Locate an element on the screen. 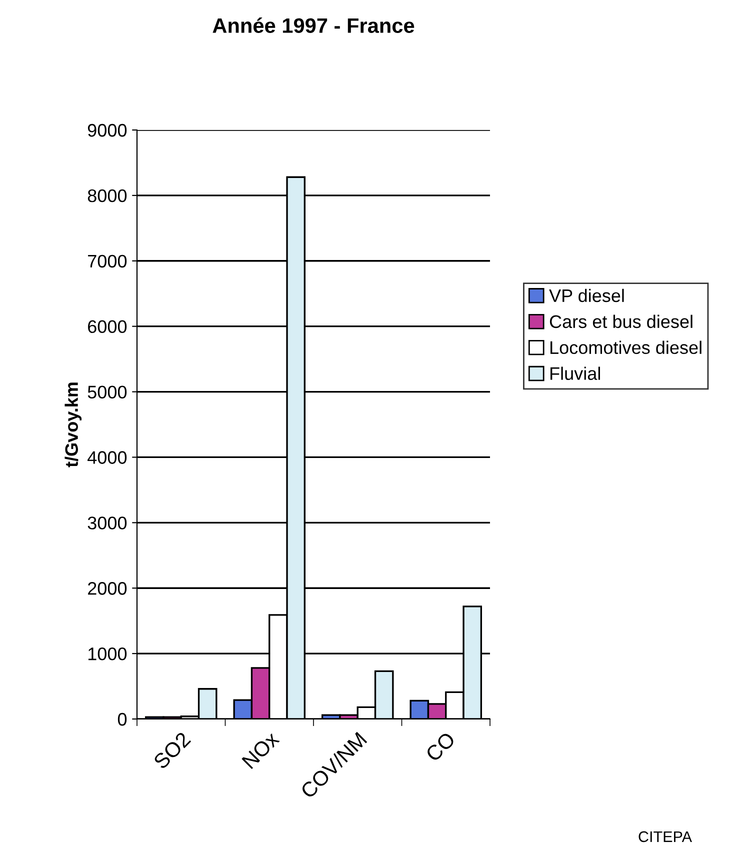 Image resolution: width=749 pixels, height=868 pixels. legend-label: Cars et bus diesel is located at coordinates (621, 321).